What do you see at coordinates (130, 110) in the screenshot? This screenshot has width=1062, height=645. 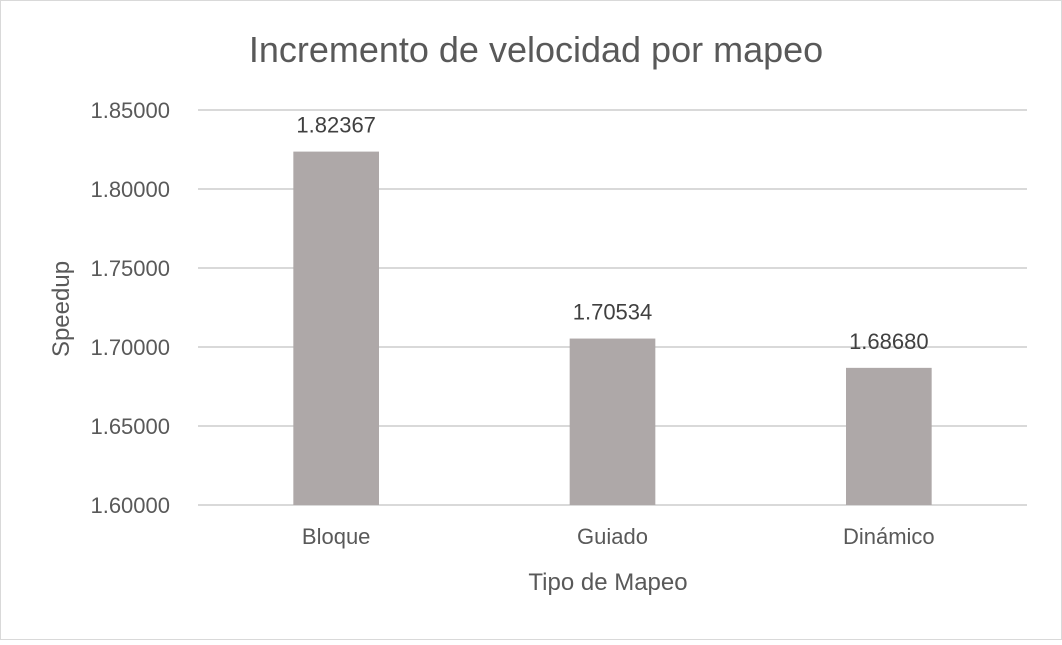 I see `y-tick-label: 1.85000` at bounding box center [130, 110].